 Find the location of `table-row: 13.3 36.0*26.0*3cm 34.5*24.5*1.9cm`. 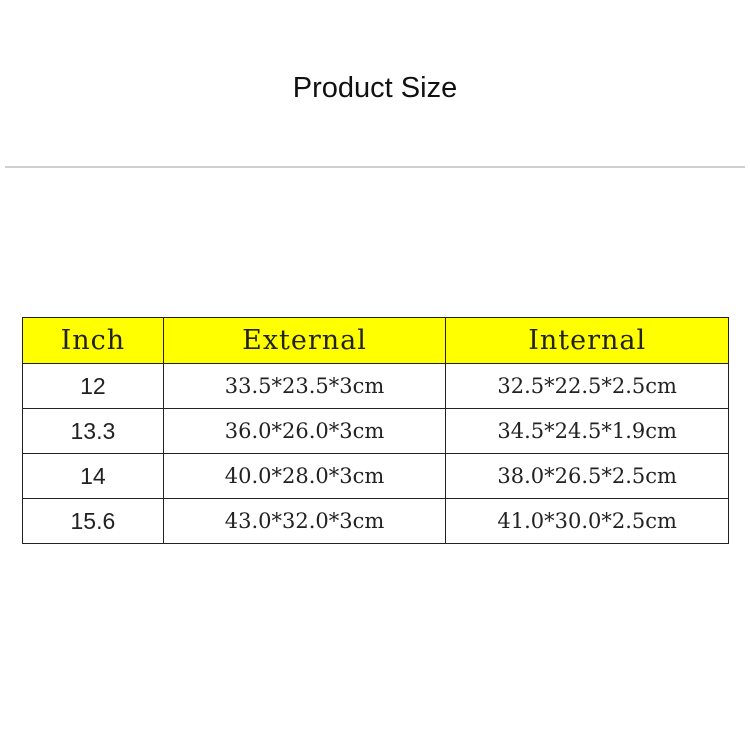

table-row: 13.3 36.0*26.0*3cm 34.5*24.5*1.9cm is located at coordinates (375, 431).